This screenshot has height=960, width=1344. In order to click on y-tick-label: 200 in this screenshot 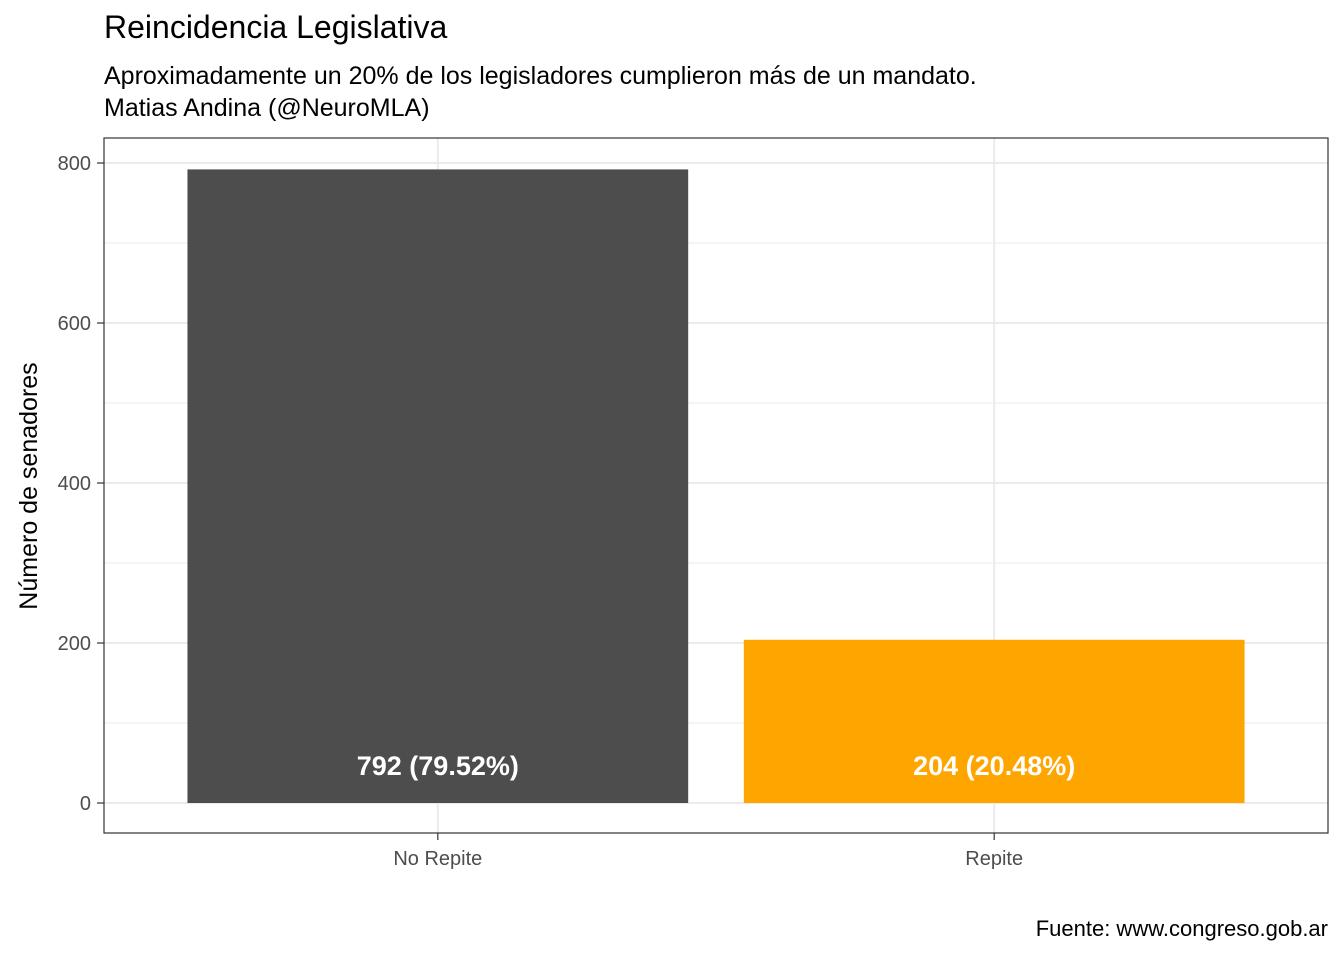, I will do `click(74, 644)`.